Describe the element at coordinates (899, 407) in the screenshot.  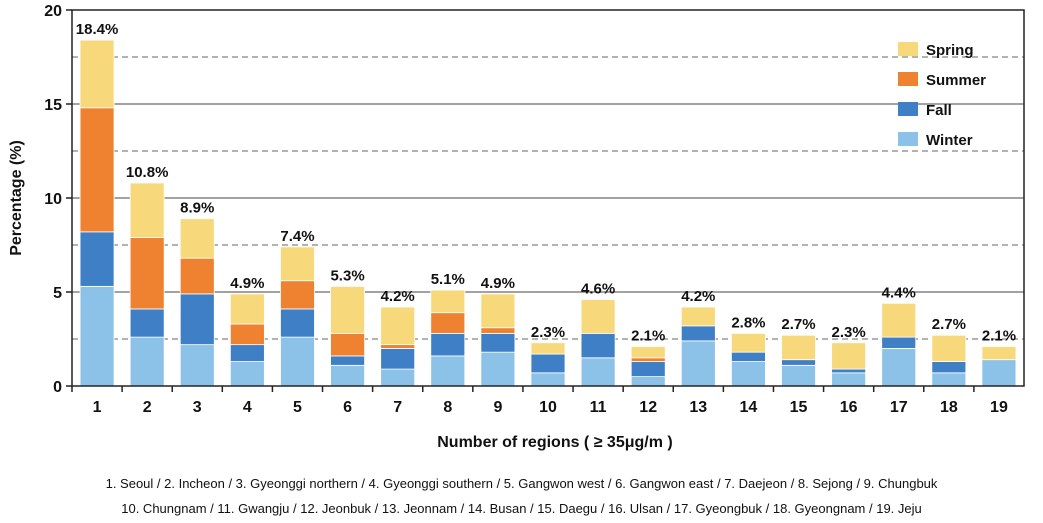
I see `x-tick-label: 17` at that location.